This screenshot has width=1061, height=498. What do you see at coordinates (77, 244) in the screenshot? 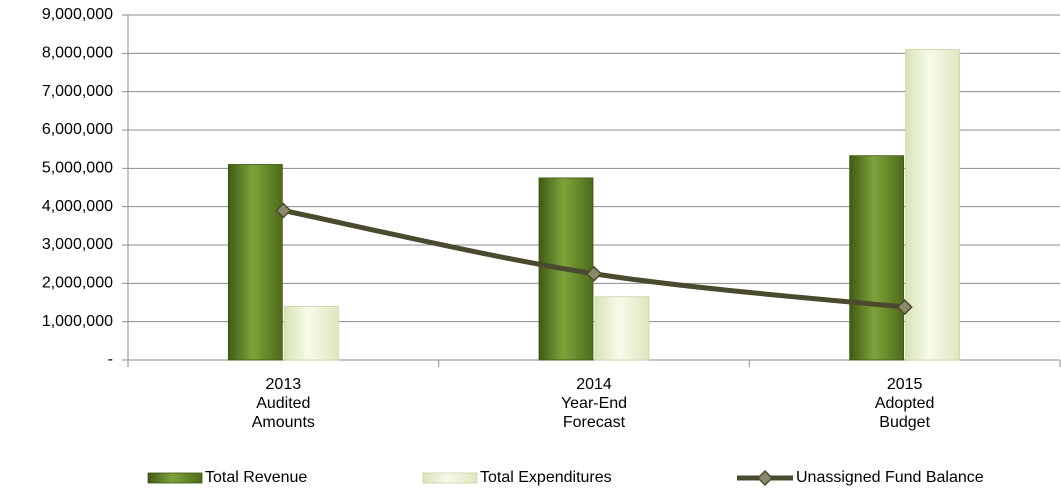
I see `y-tick-label: 3,000,000` at bounding box center [77, 244].